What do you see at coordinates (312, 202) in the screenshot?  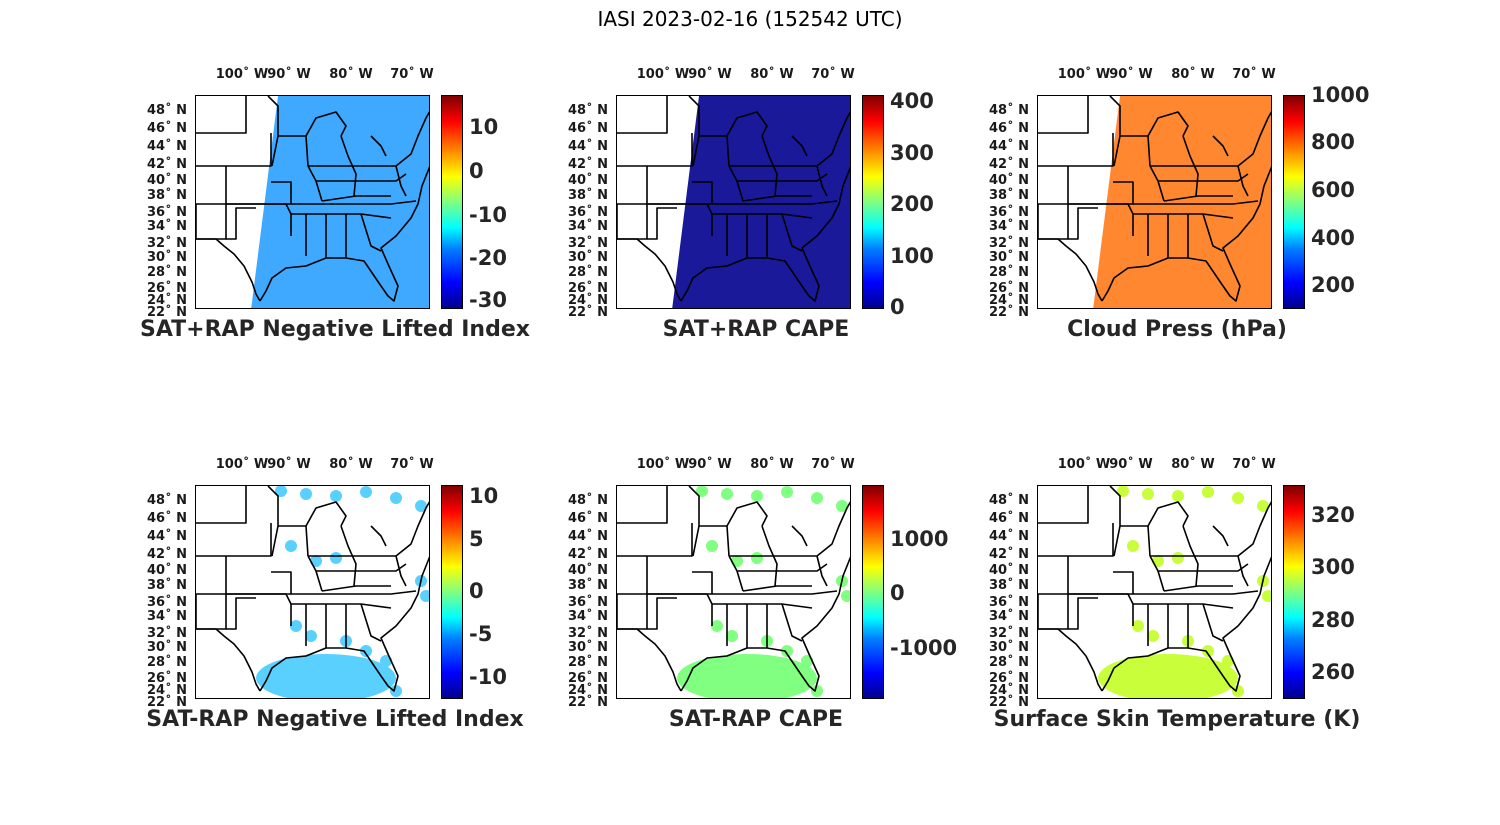 I see `map-area` at bounding box center [312, 202].